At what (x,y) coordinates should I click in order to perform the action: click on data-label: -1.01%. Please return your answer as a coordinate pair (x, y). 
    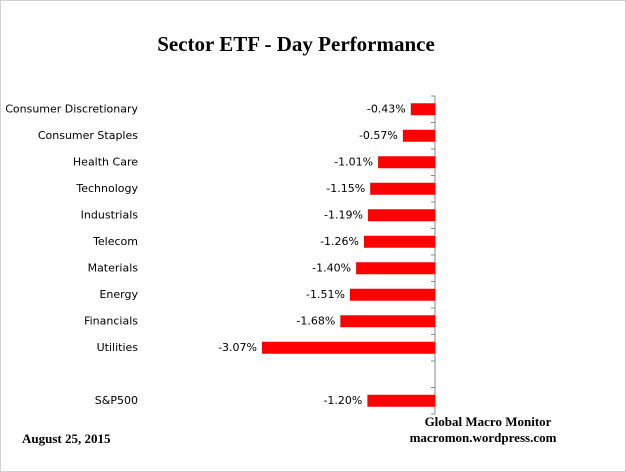
    Looking at the image, I should click on (353, 161).